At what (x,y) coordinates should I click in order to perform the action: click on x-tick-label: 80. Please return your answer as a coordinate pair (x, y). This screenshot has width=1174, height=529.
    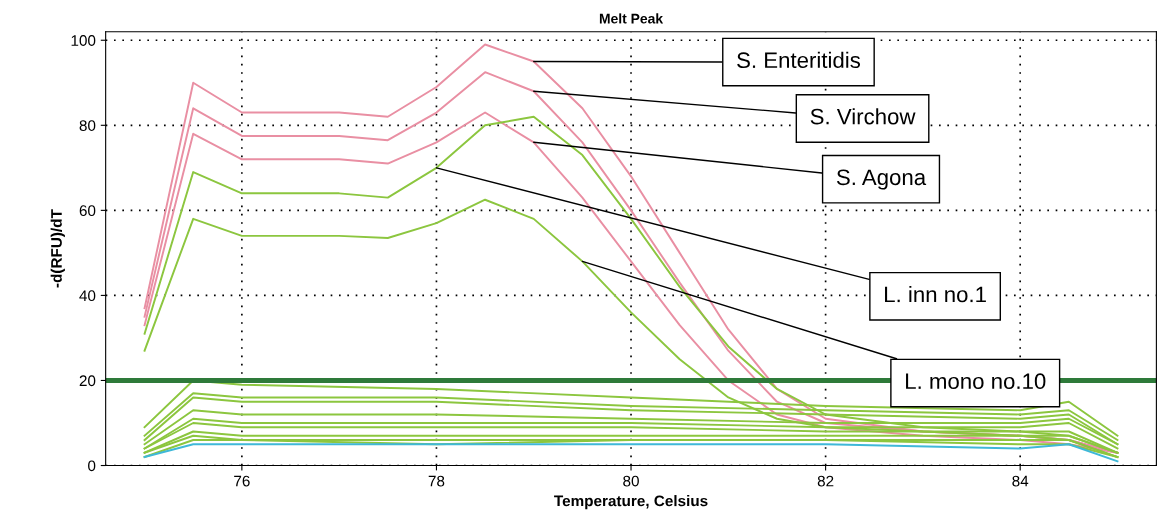
    Looking at the image, I should click on (631, 481).